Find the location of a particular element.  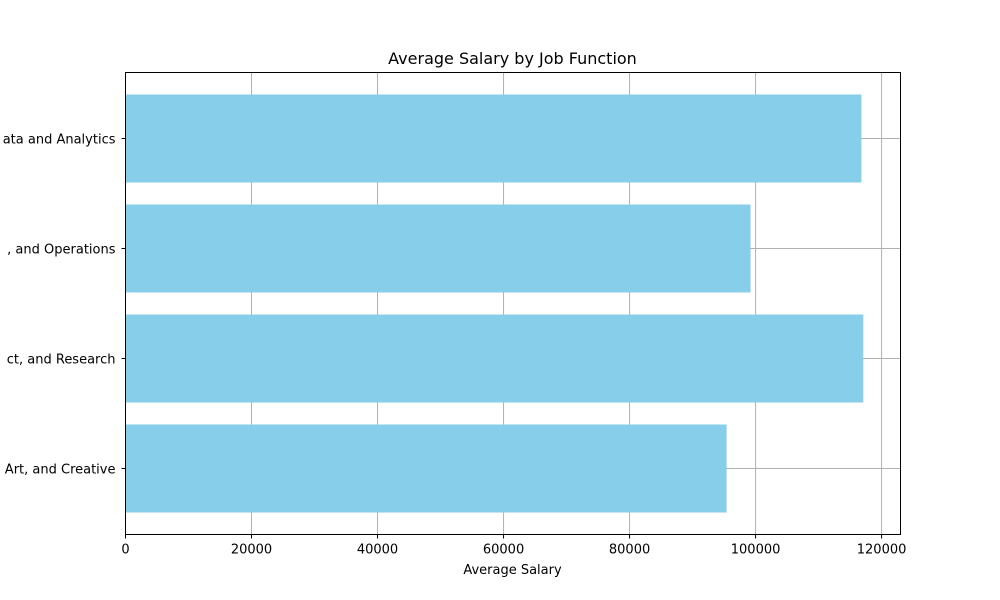

x-axis-label: Average Salary is located at coordinates (512, 570).